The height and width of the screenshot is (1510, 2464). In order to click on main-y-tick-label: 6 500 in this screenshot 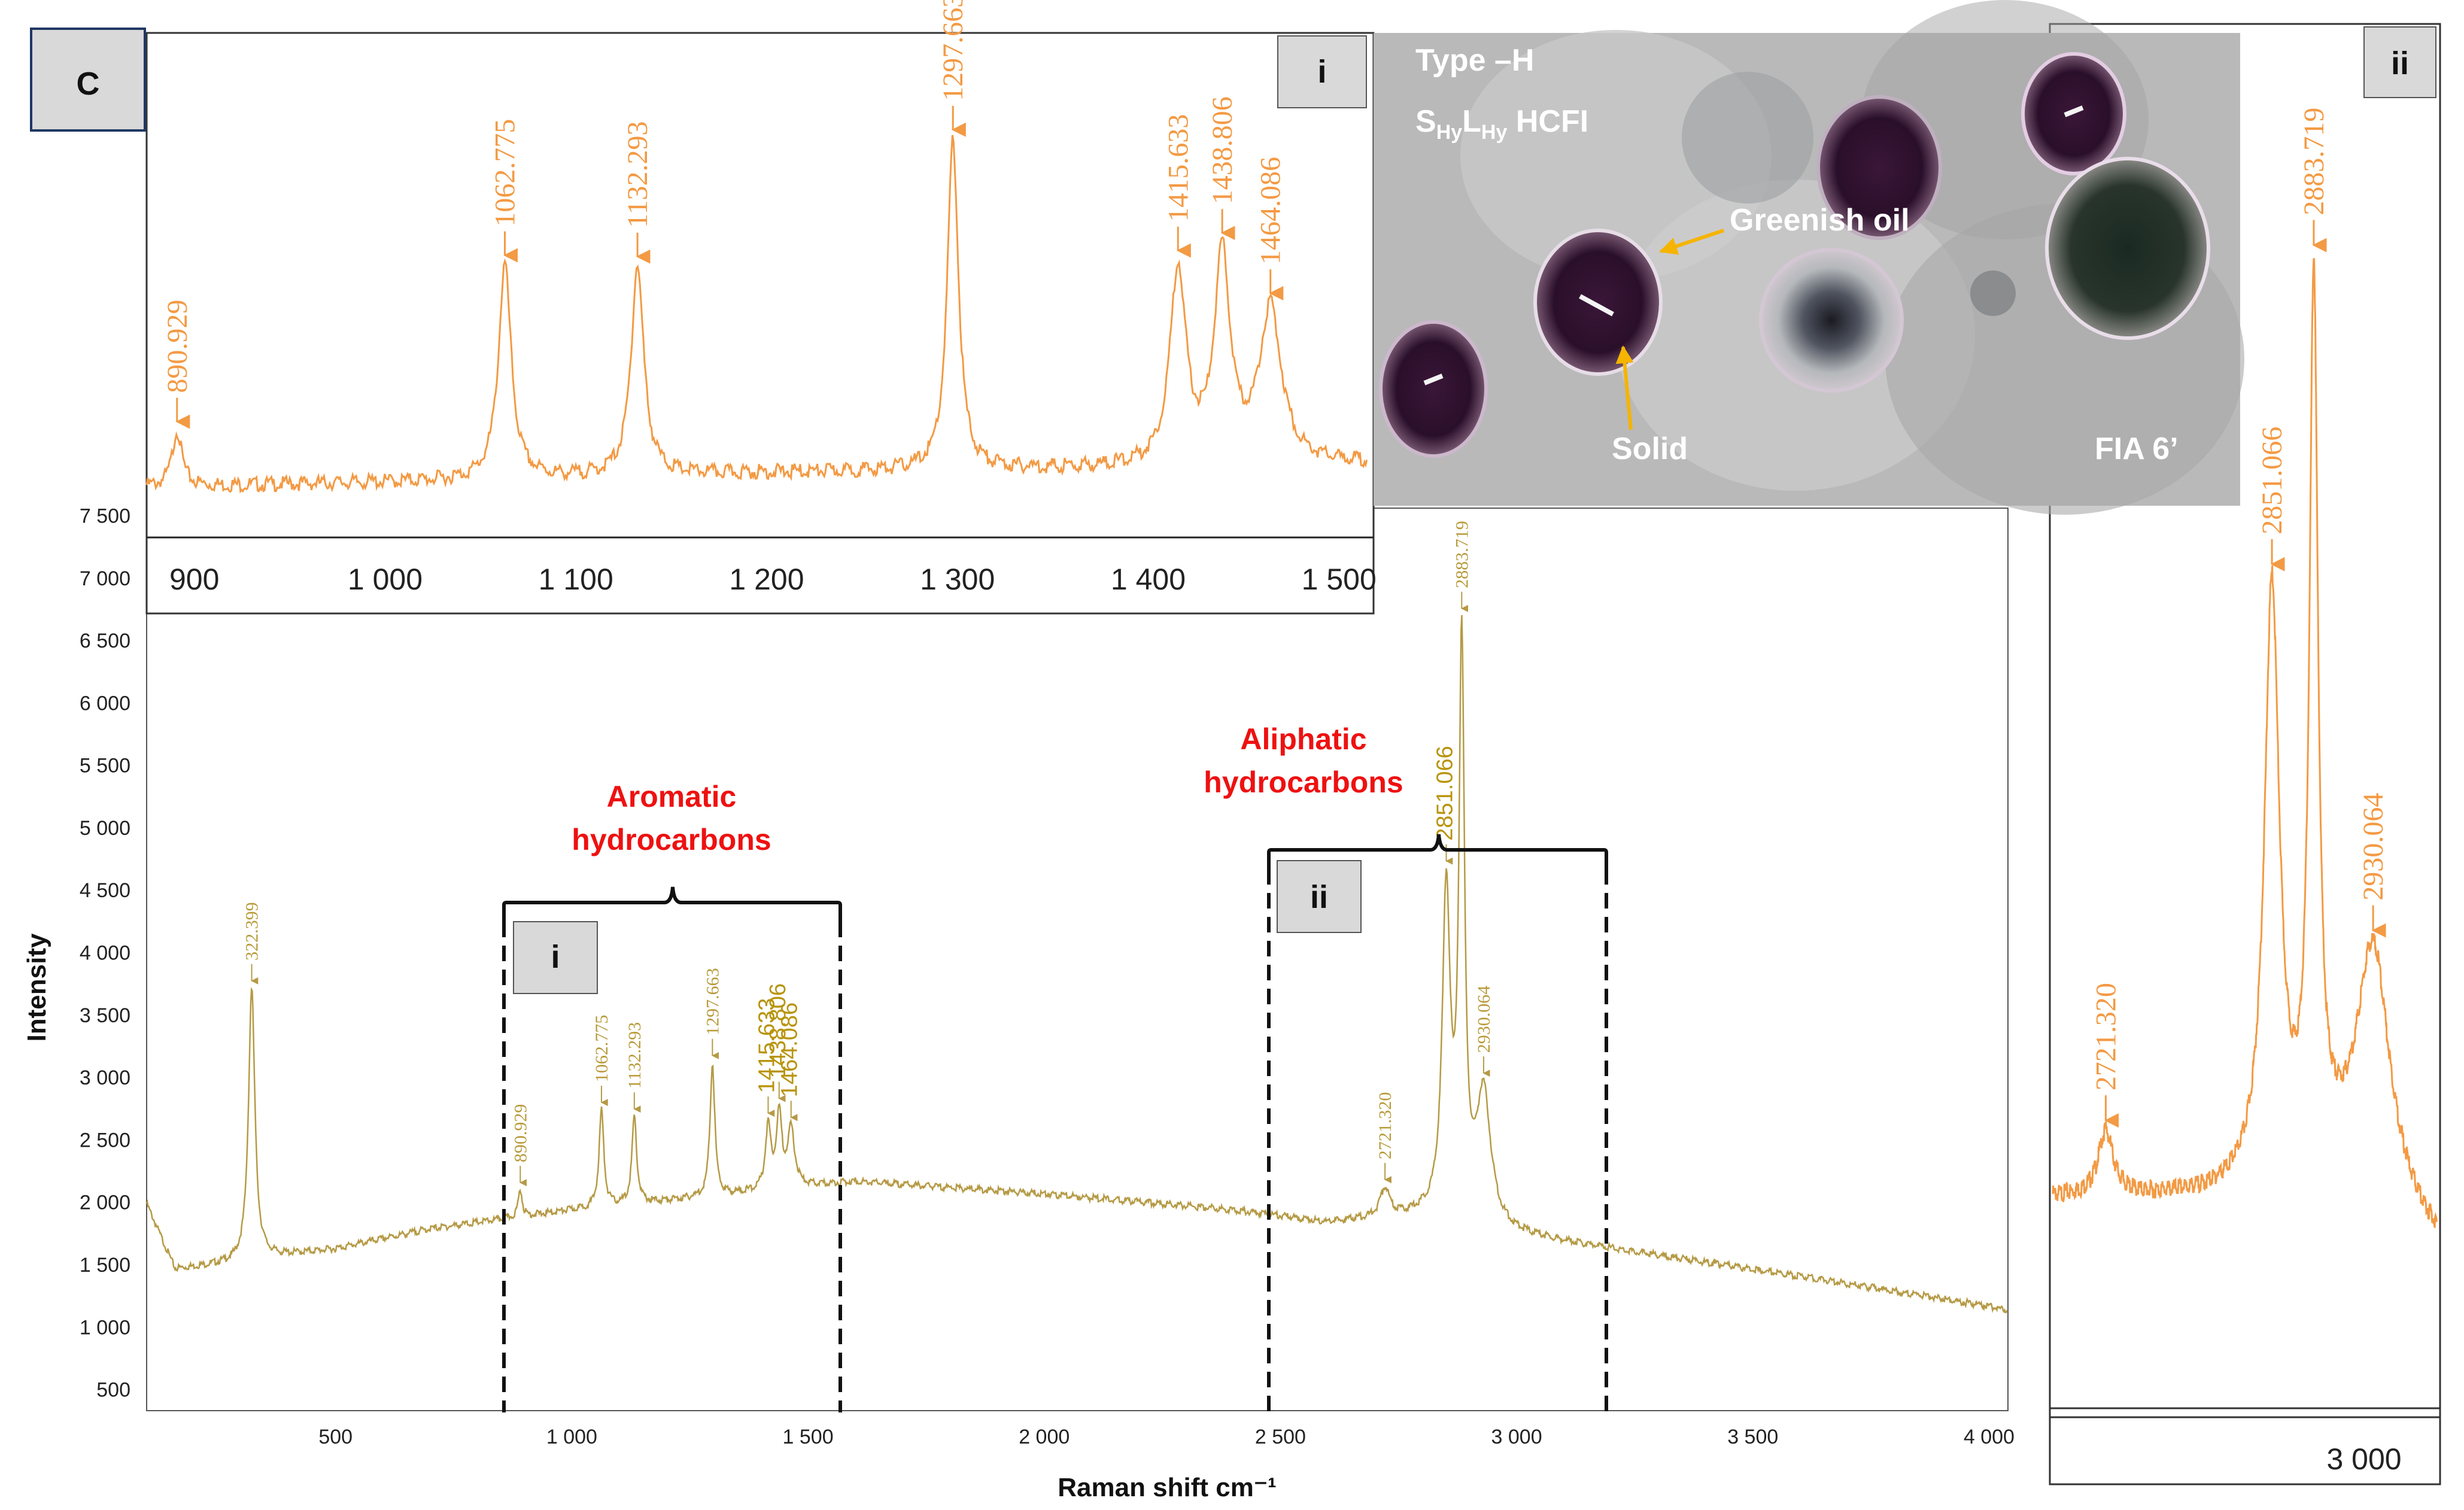, I will do `click(105, 641)`.